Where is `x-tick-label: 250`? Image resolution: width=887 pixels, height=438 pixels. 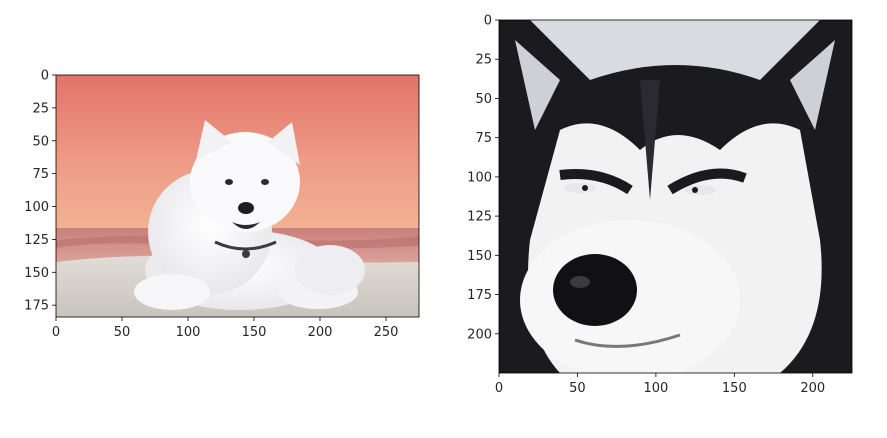 x-tick-label: 250 is located at coordinates (386, 332).